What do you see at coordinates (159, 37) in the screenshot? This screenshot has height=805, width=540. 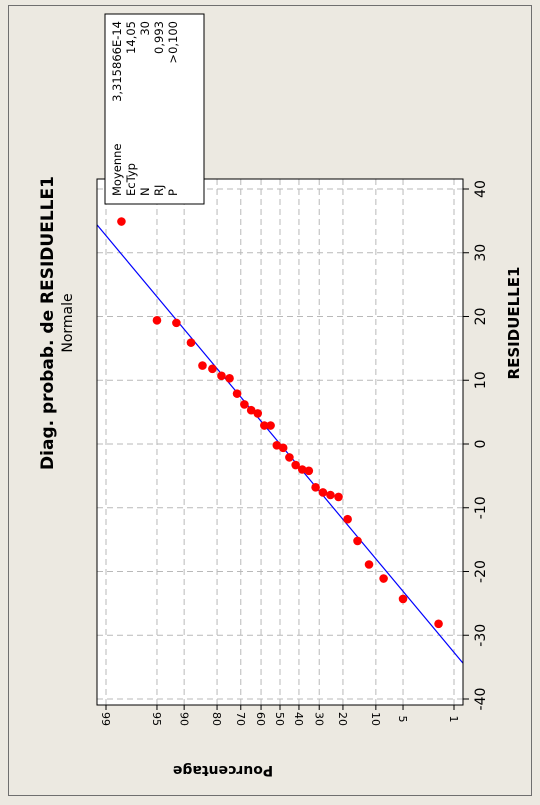 I see `stat-value: 0,993` at bounding box center [159, 37].